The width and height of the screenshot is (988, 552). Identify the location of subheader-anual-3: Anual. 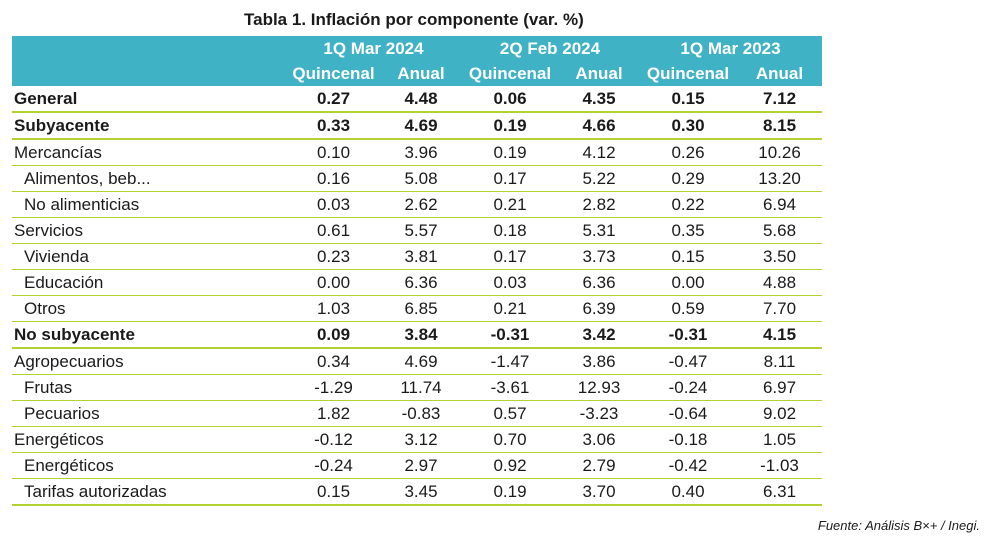
(780, 73).